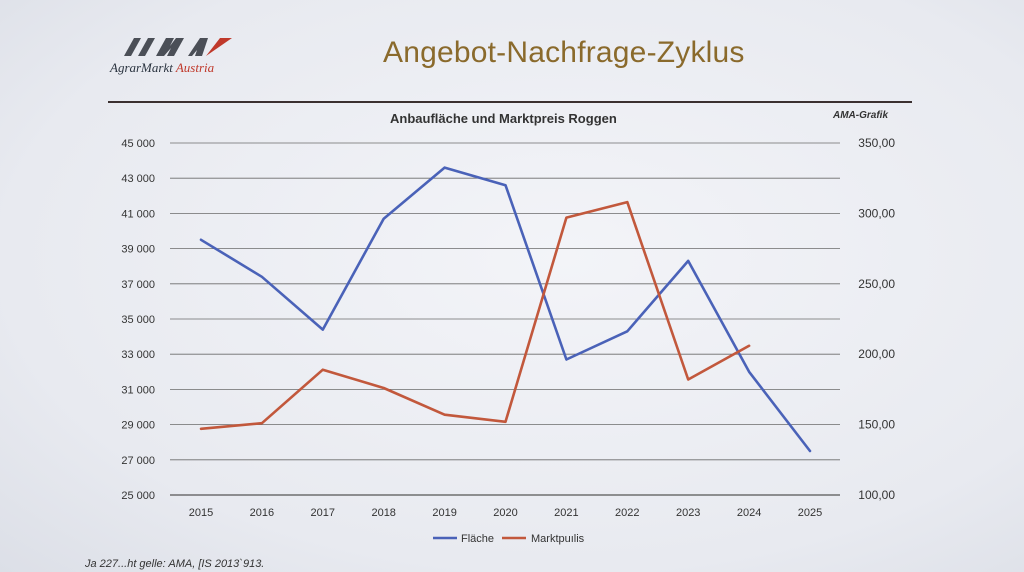 The height and width of the screenshot is (572, 1024). What do you see at coordinates (195, 67) in the screenshot?
I see `logo-name-2: Austria` at bounding box center [195, 67].